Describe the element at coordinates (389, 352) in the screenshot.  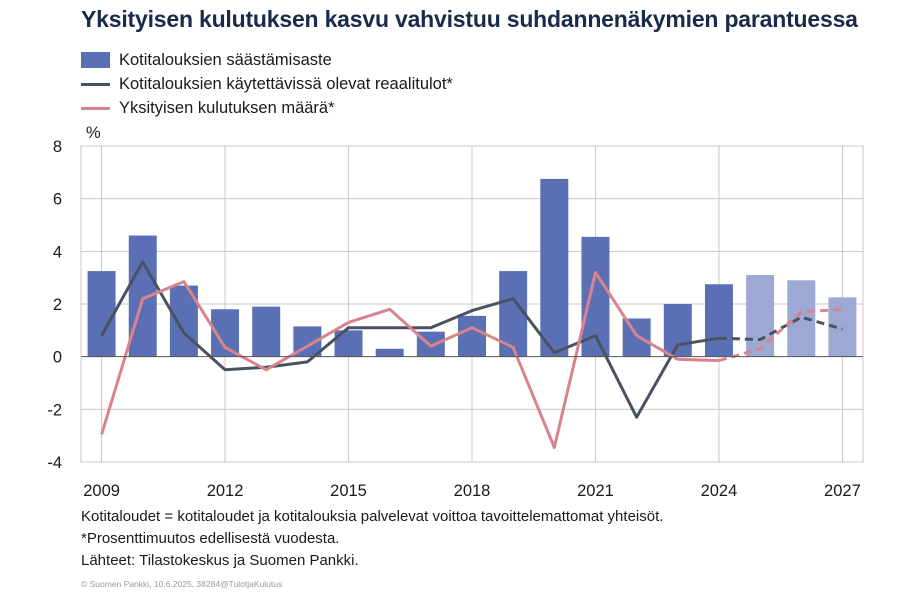
I see `bar-2016` at that location.